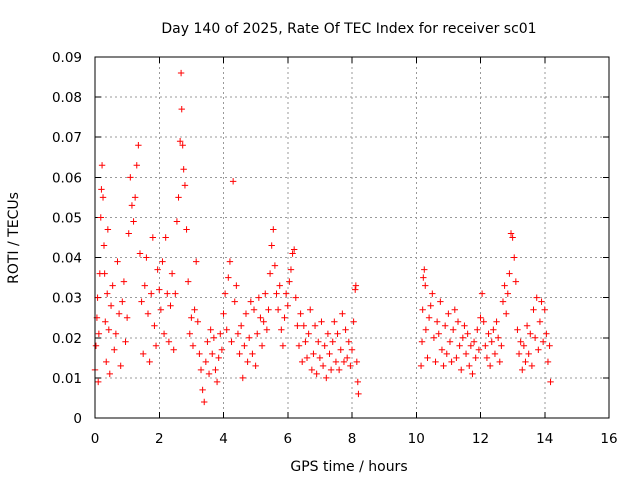  What do you see at coordinates (67, 339) in the screenshot?
I see `y-tick-label: 0.02` at bounding box center [67, 339].